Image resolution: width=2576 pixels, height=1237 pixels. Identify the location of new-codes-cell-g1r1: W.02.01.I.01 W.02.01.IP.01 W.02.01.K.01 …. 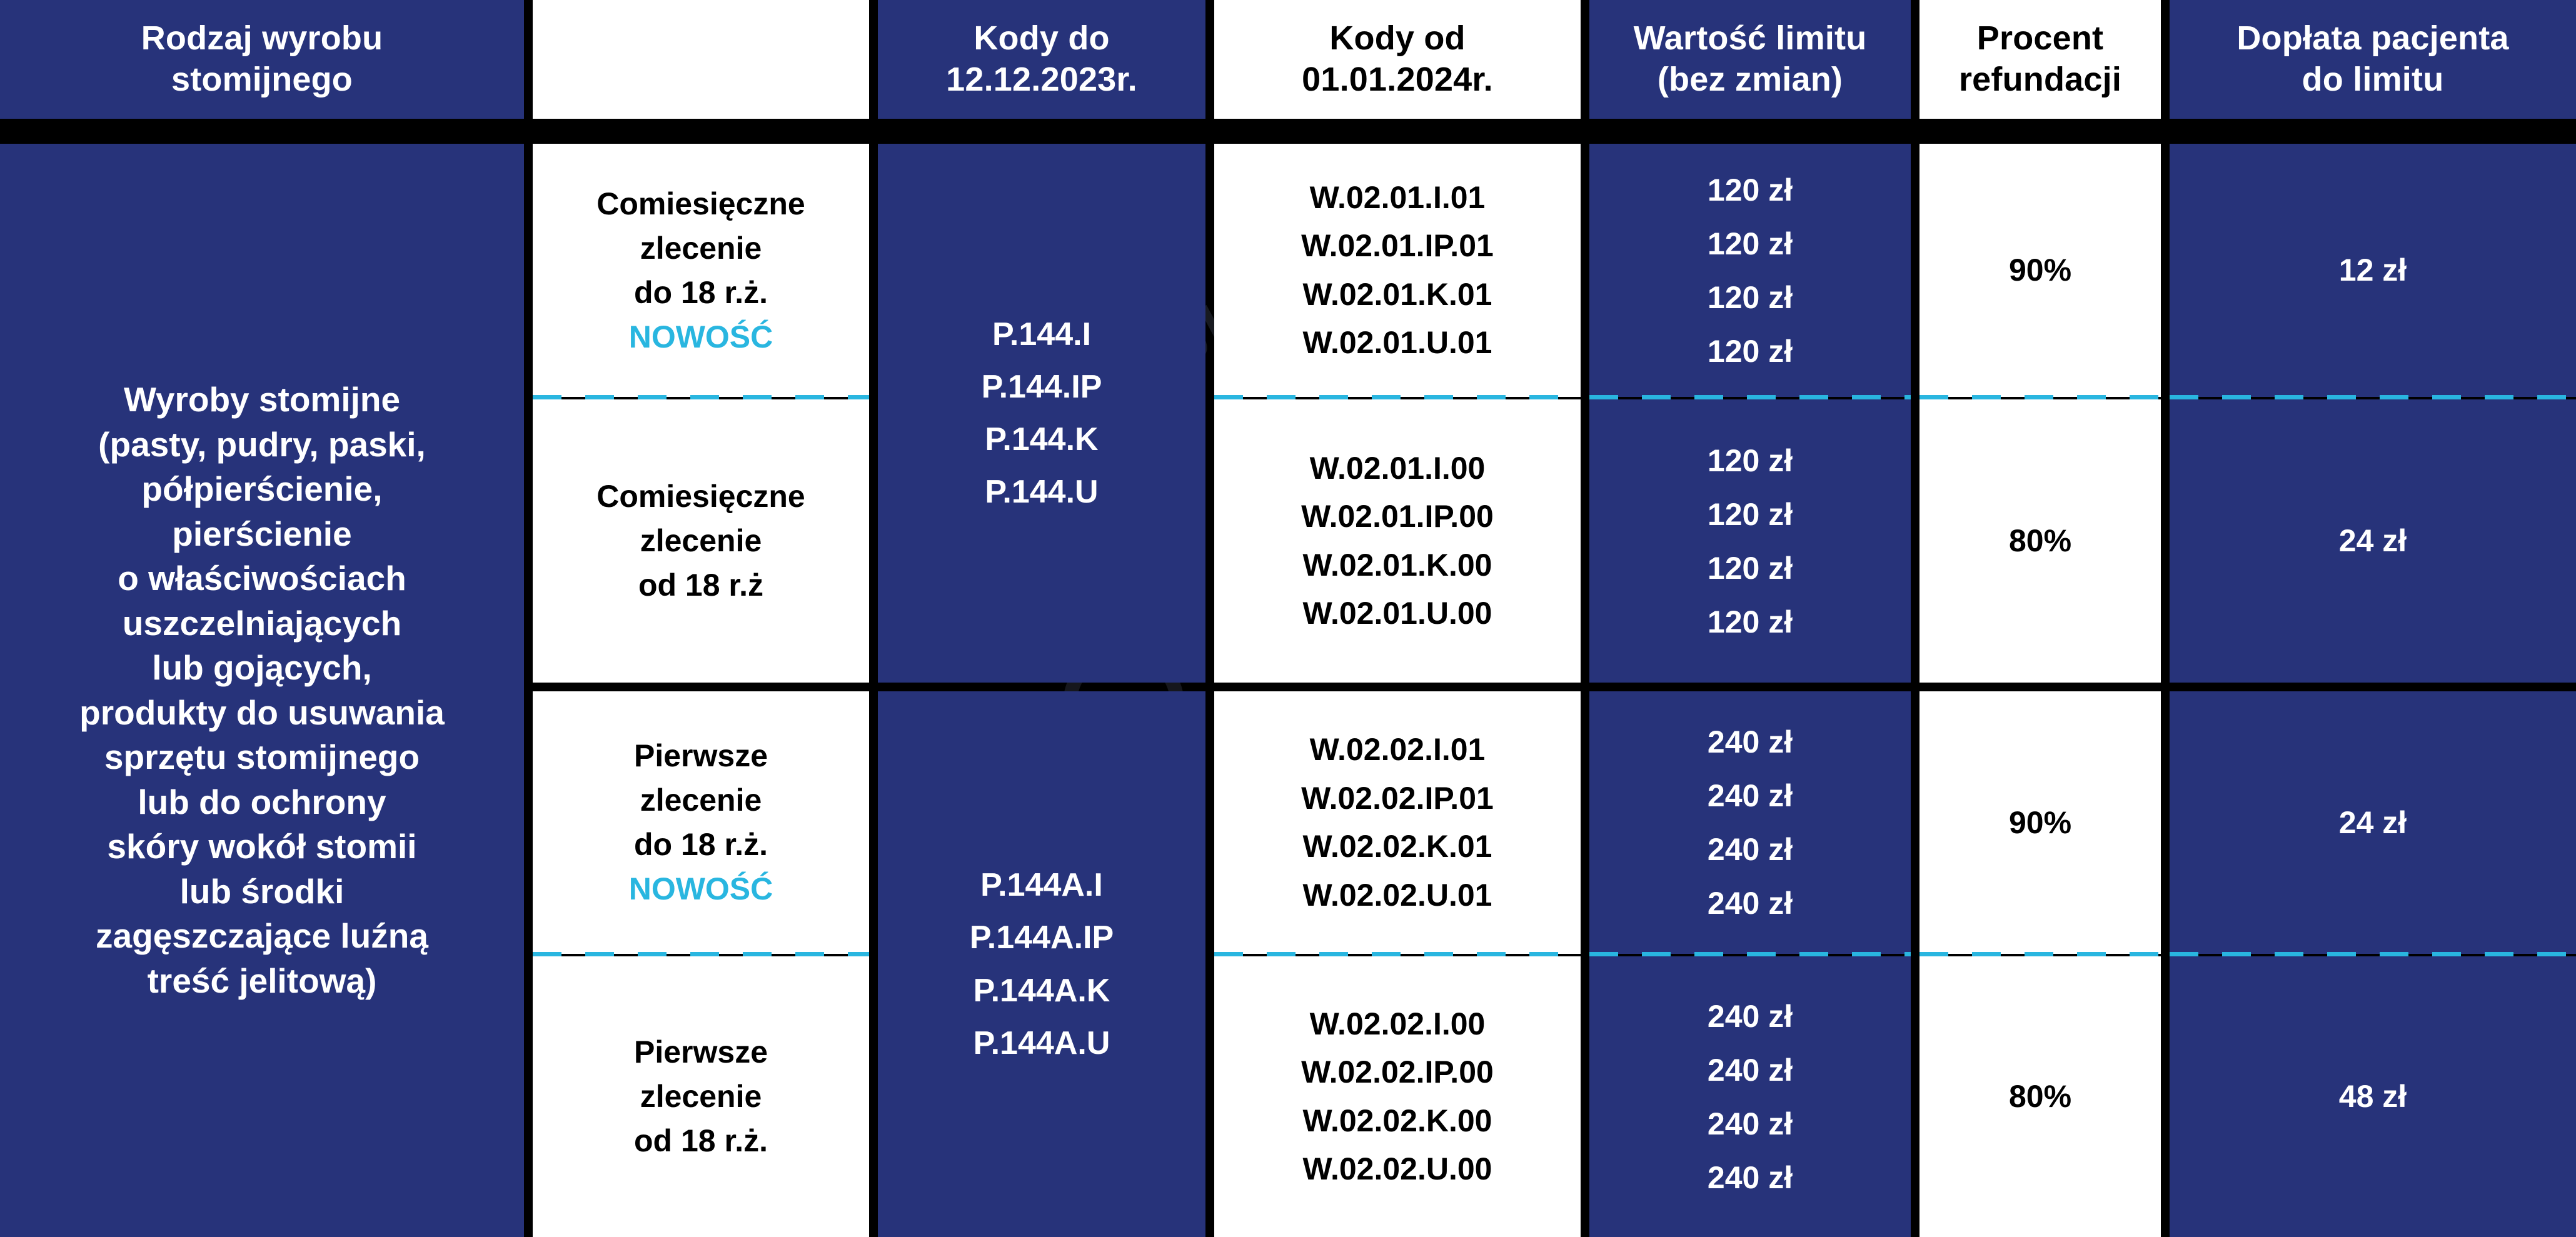
(1397, 270).